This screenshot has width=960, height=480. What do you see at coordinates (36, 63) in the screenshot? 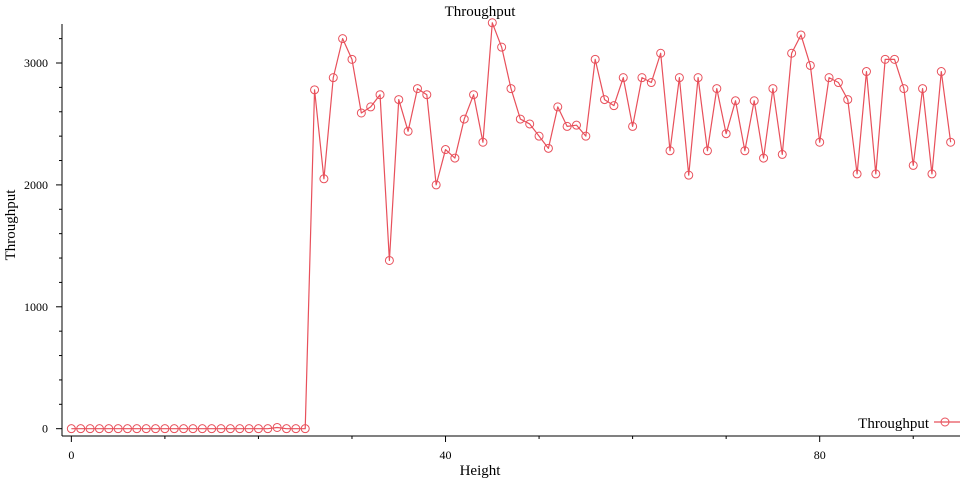
I see `y-tick-label: 3000` at bounding box center [36, 63].